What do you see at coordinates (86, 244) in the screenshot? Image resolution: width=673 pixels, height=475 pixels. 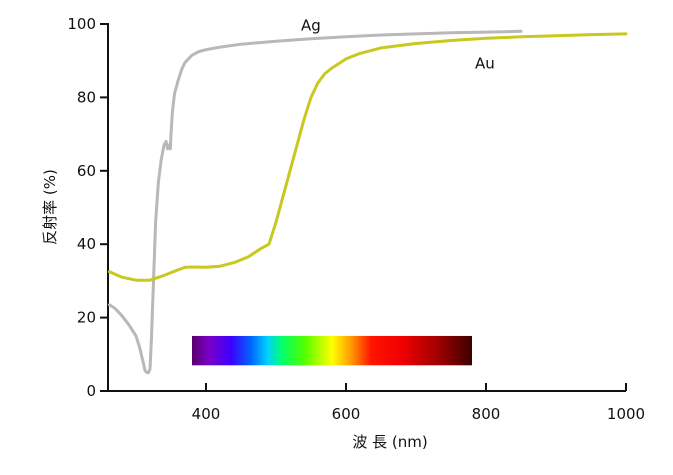 I see `y-tick-label: 40` at bounding box center [86, 244].